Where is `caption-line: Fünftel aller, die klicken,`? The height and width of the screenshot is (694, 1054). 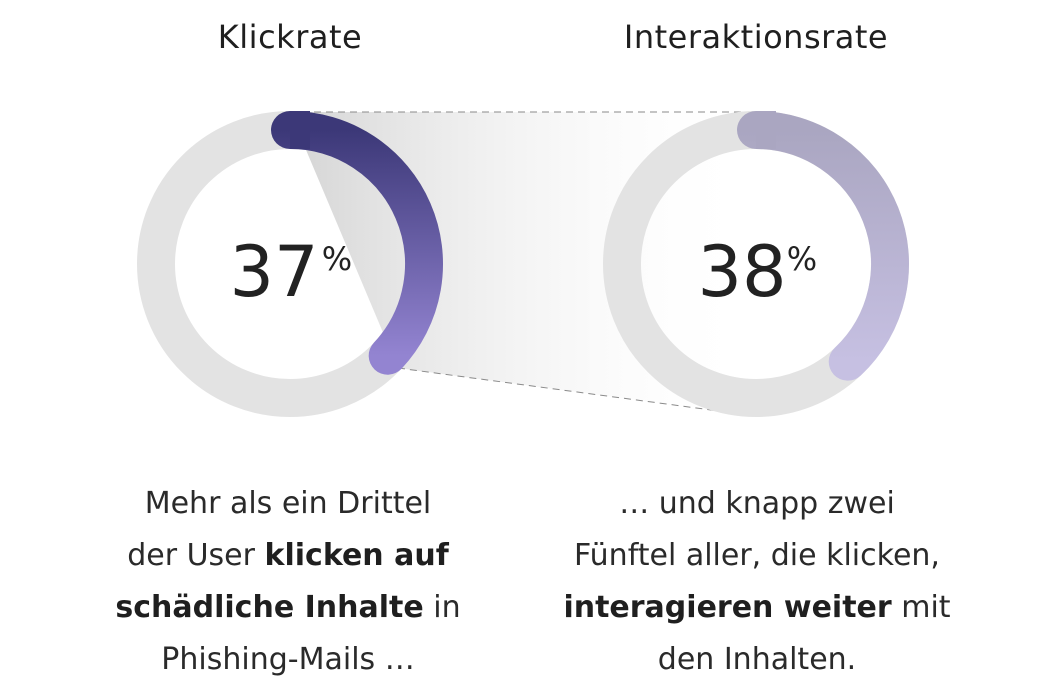 caption-line: Fünftel aller, die klicken, is located at coordinates (757, 555).